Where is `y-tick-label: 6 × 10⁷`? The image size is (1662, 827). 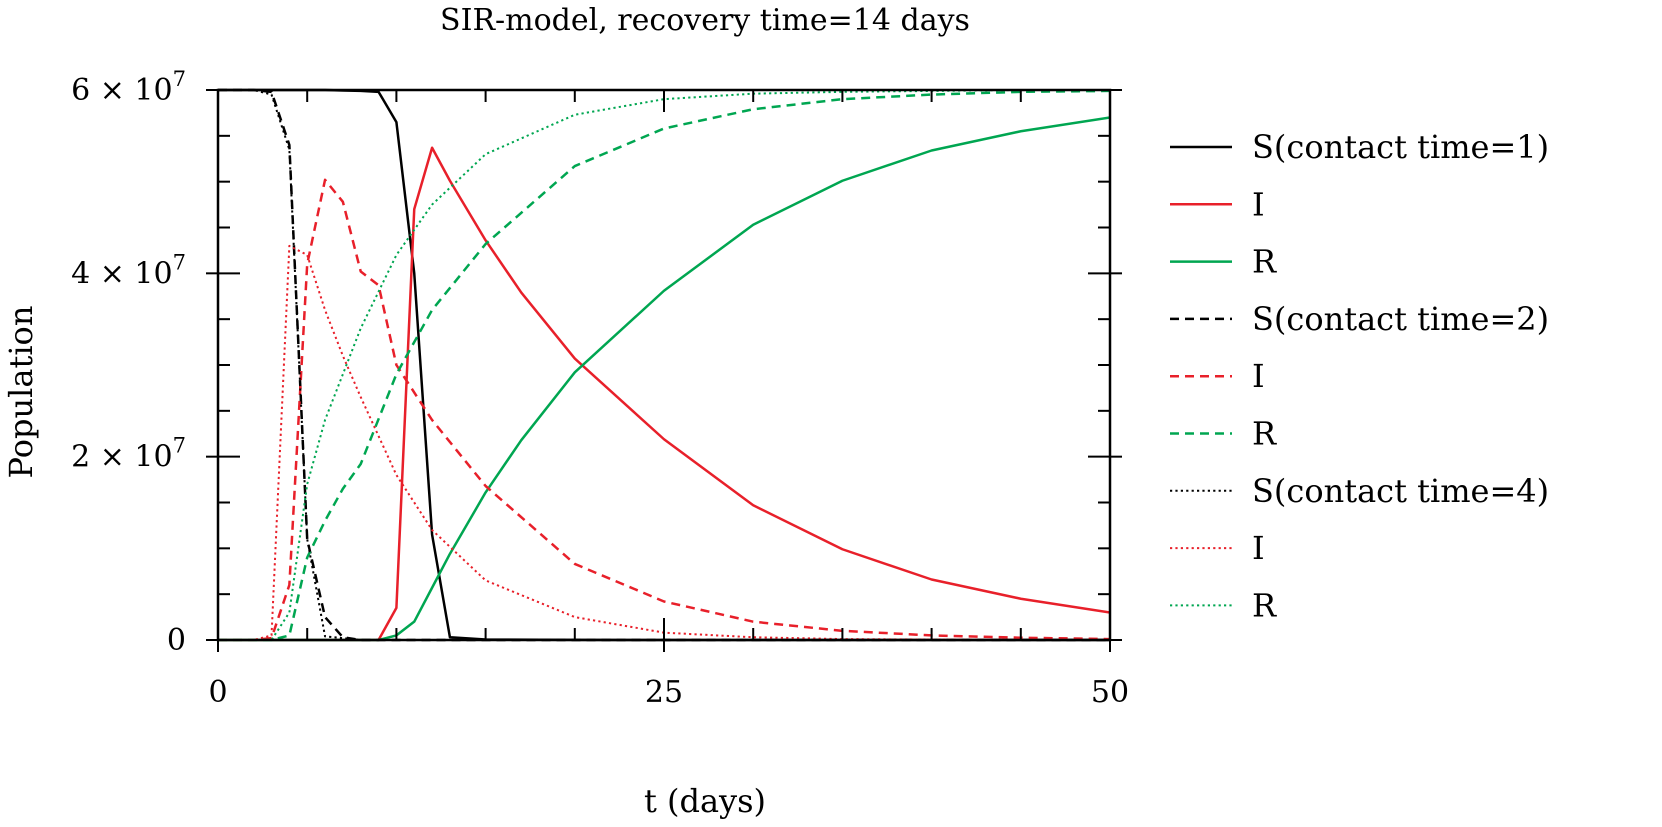
y-tick-label: 6 × 10⁷ is located at coordinates (128, 87).